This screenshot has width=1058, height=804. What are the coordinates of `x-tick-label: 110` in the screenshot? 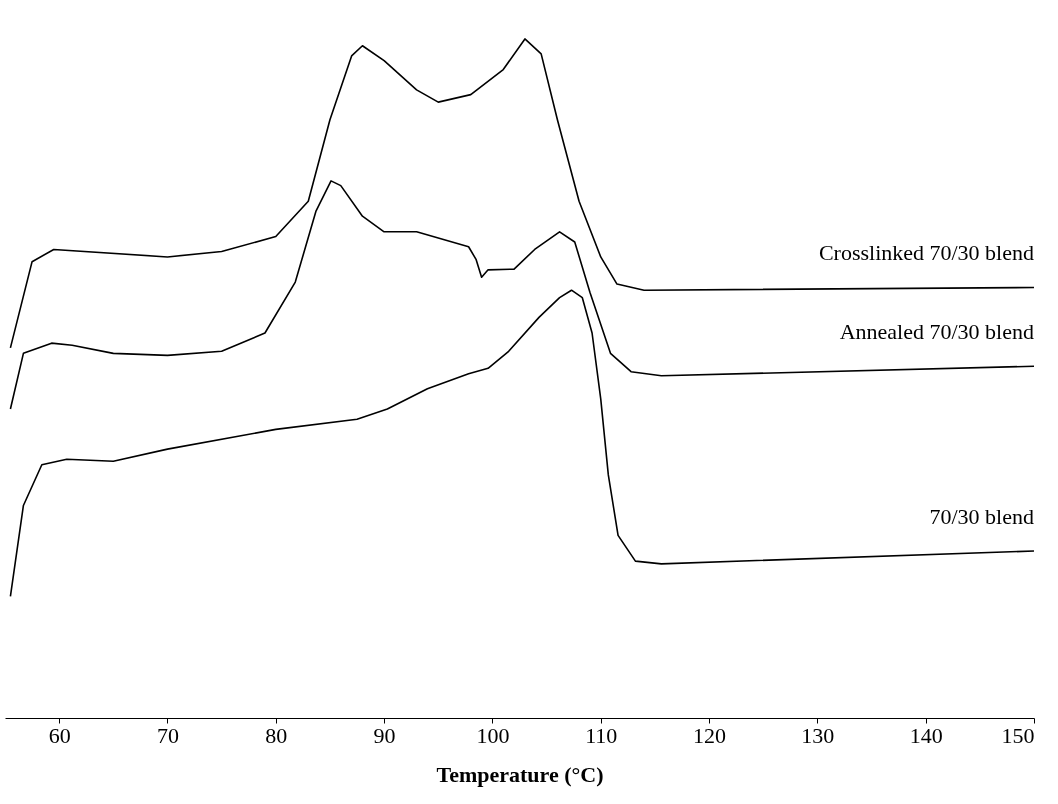 It's located at (601, 735).